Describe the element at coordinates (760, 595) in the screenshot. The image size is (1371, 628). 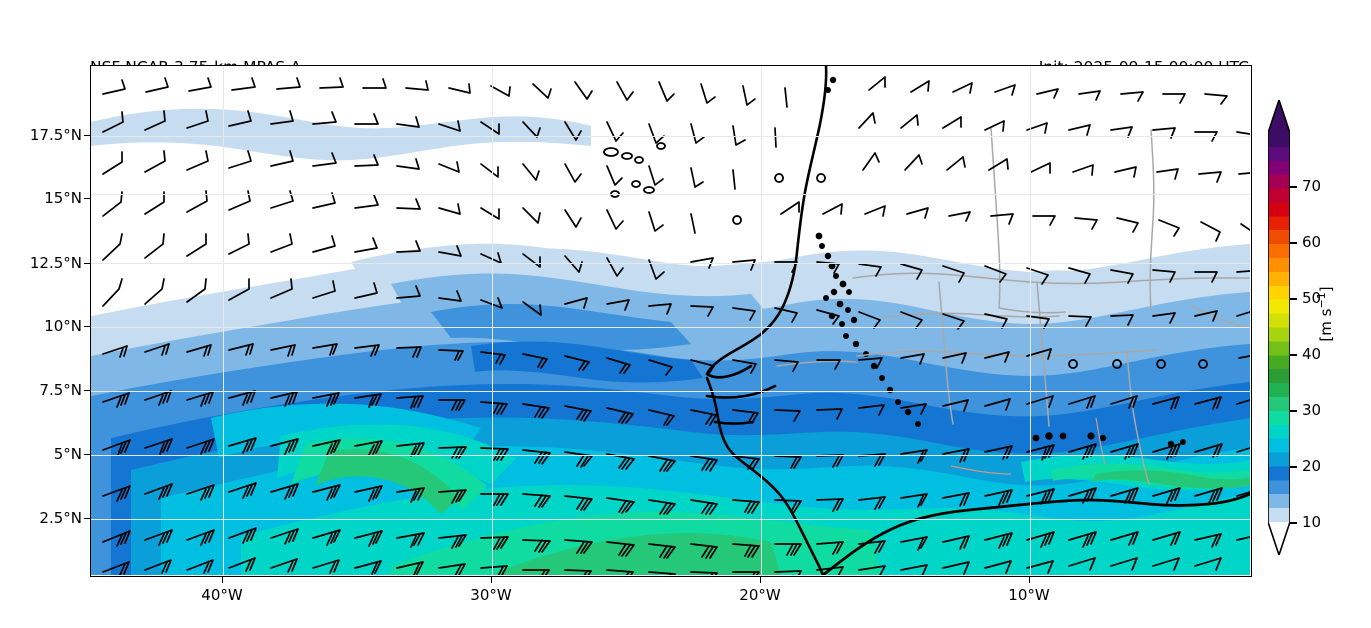
I see `xtick-label-20W: 20°W` at that location.